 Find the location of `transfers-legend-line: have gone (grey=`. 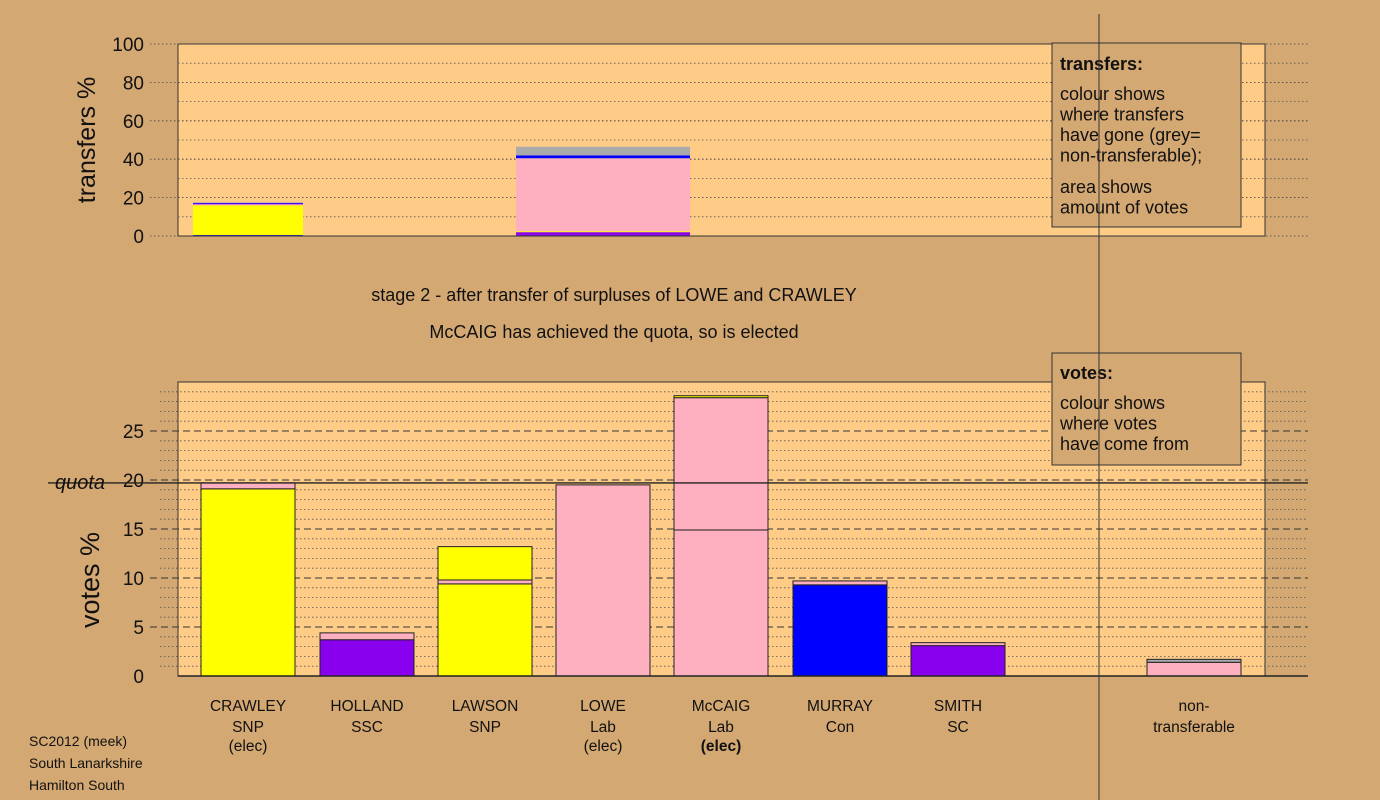

transfers-legend-line: have gone (grey= is located at coordinates (1130, 135).